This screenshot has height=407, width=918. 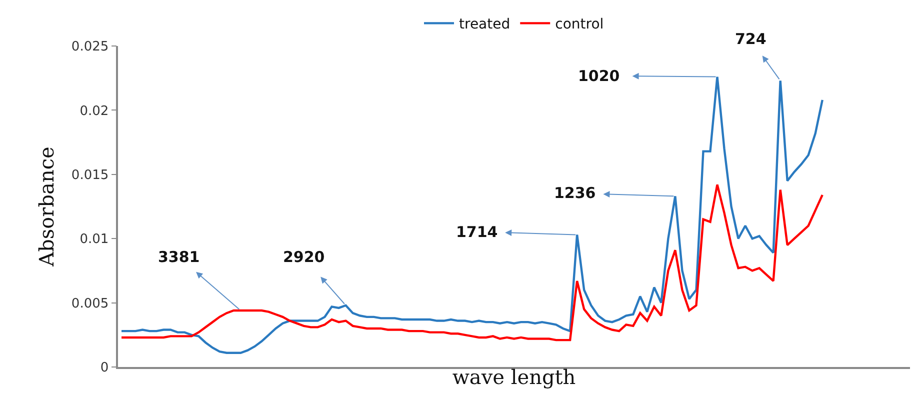 What do you see at coordinates (104, 368) in the screenshot?
I see `y-tick-label: 0` at bounding box center [104, 368].